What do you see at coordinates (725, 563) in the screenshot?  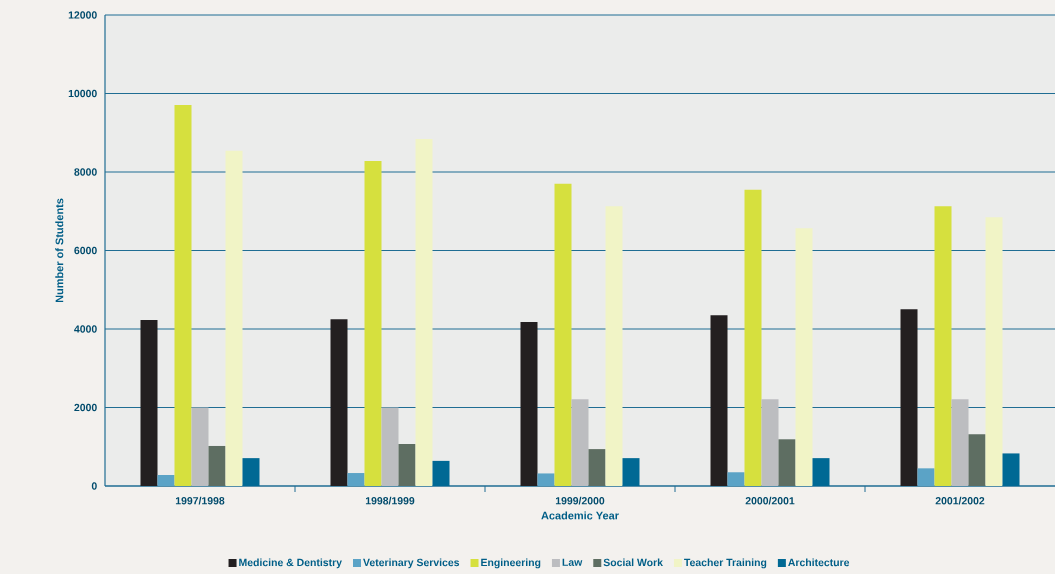 I see `legend-label: Teacher Training` at bounding box center [725, 563].